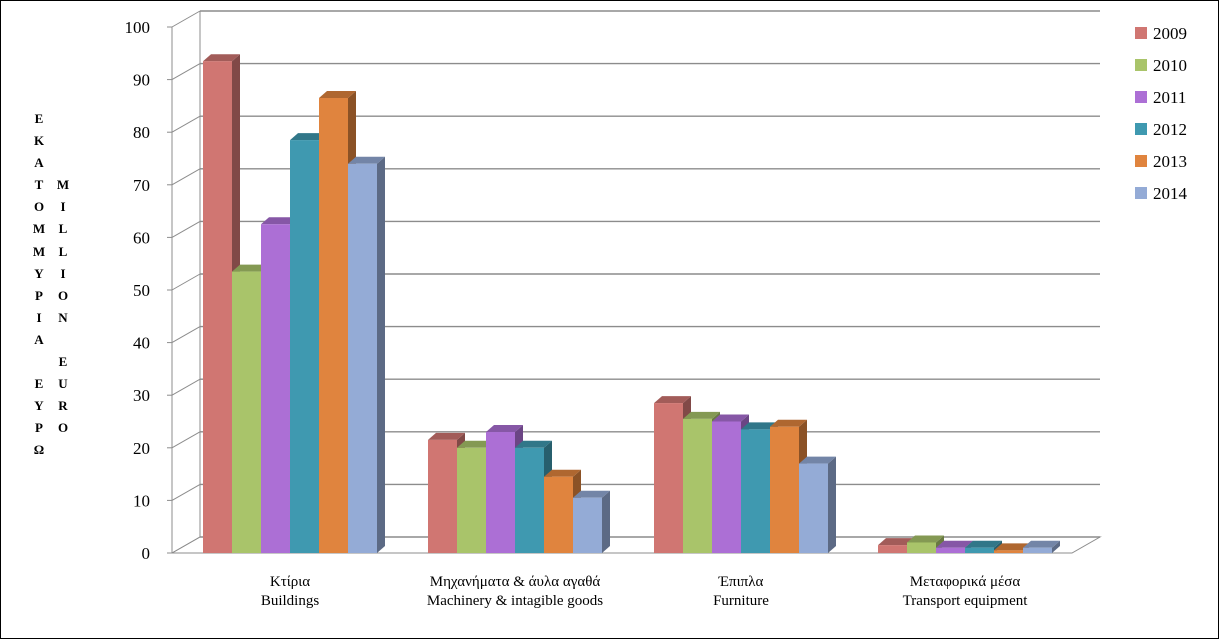  Describe the element at coordinates (63, 317) in the screenshot. I see `y-label-en-letter: N` at that location.